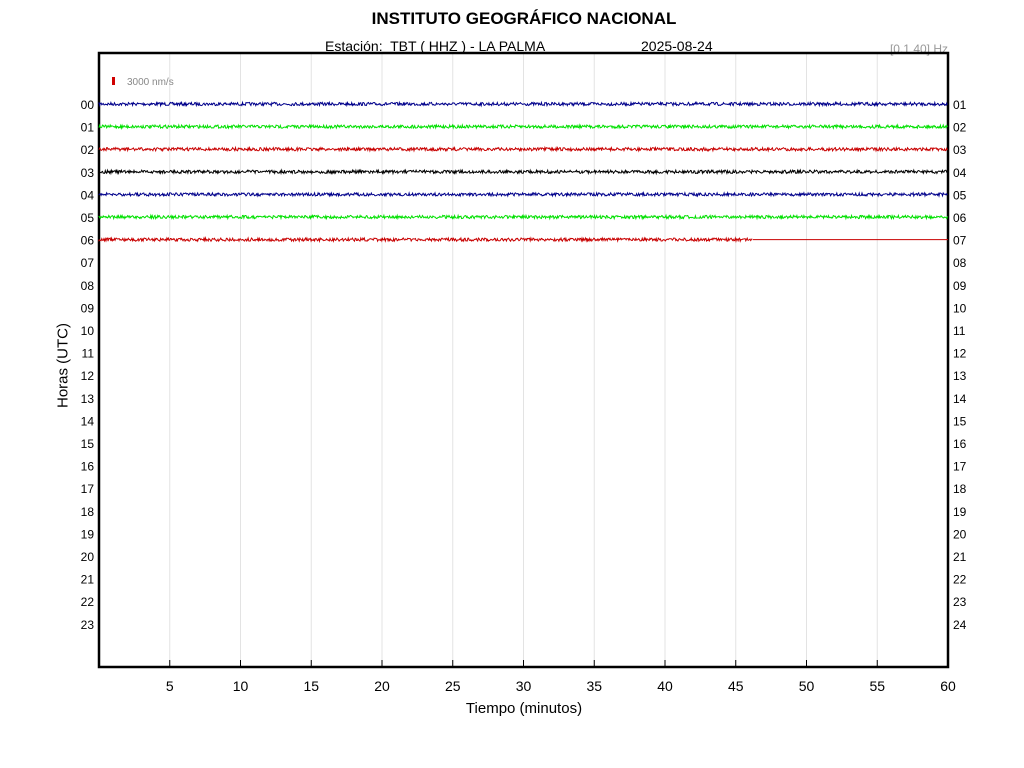 This screenshot has height=768, width=1024. Describe the element at coordinates (88, 625) in the screenshot. I see `left-hour-label: 23` at that location.